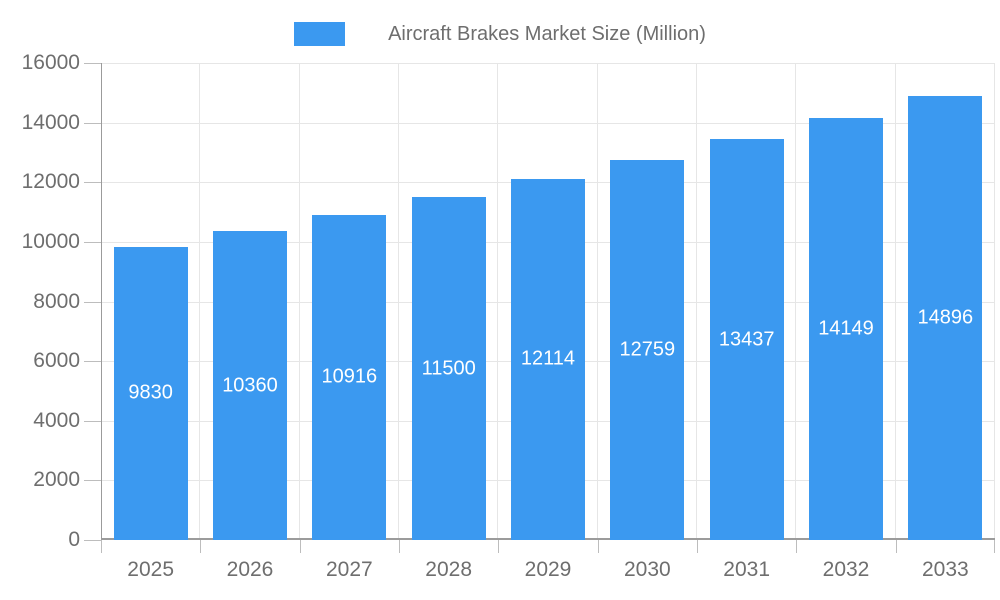 The image size is (1000, 600). Describe the element at coordinates (320, 34) in the screenshot. I see `legend-swatch` at that location.